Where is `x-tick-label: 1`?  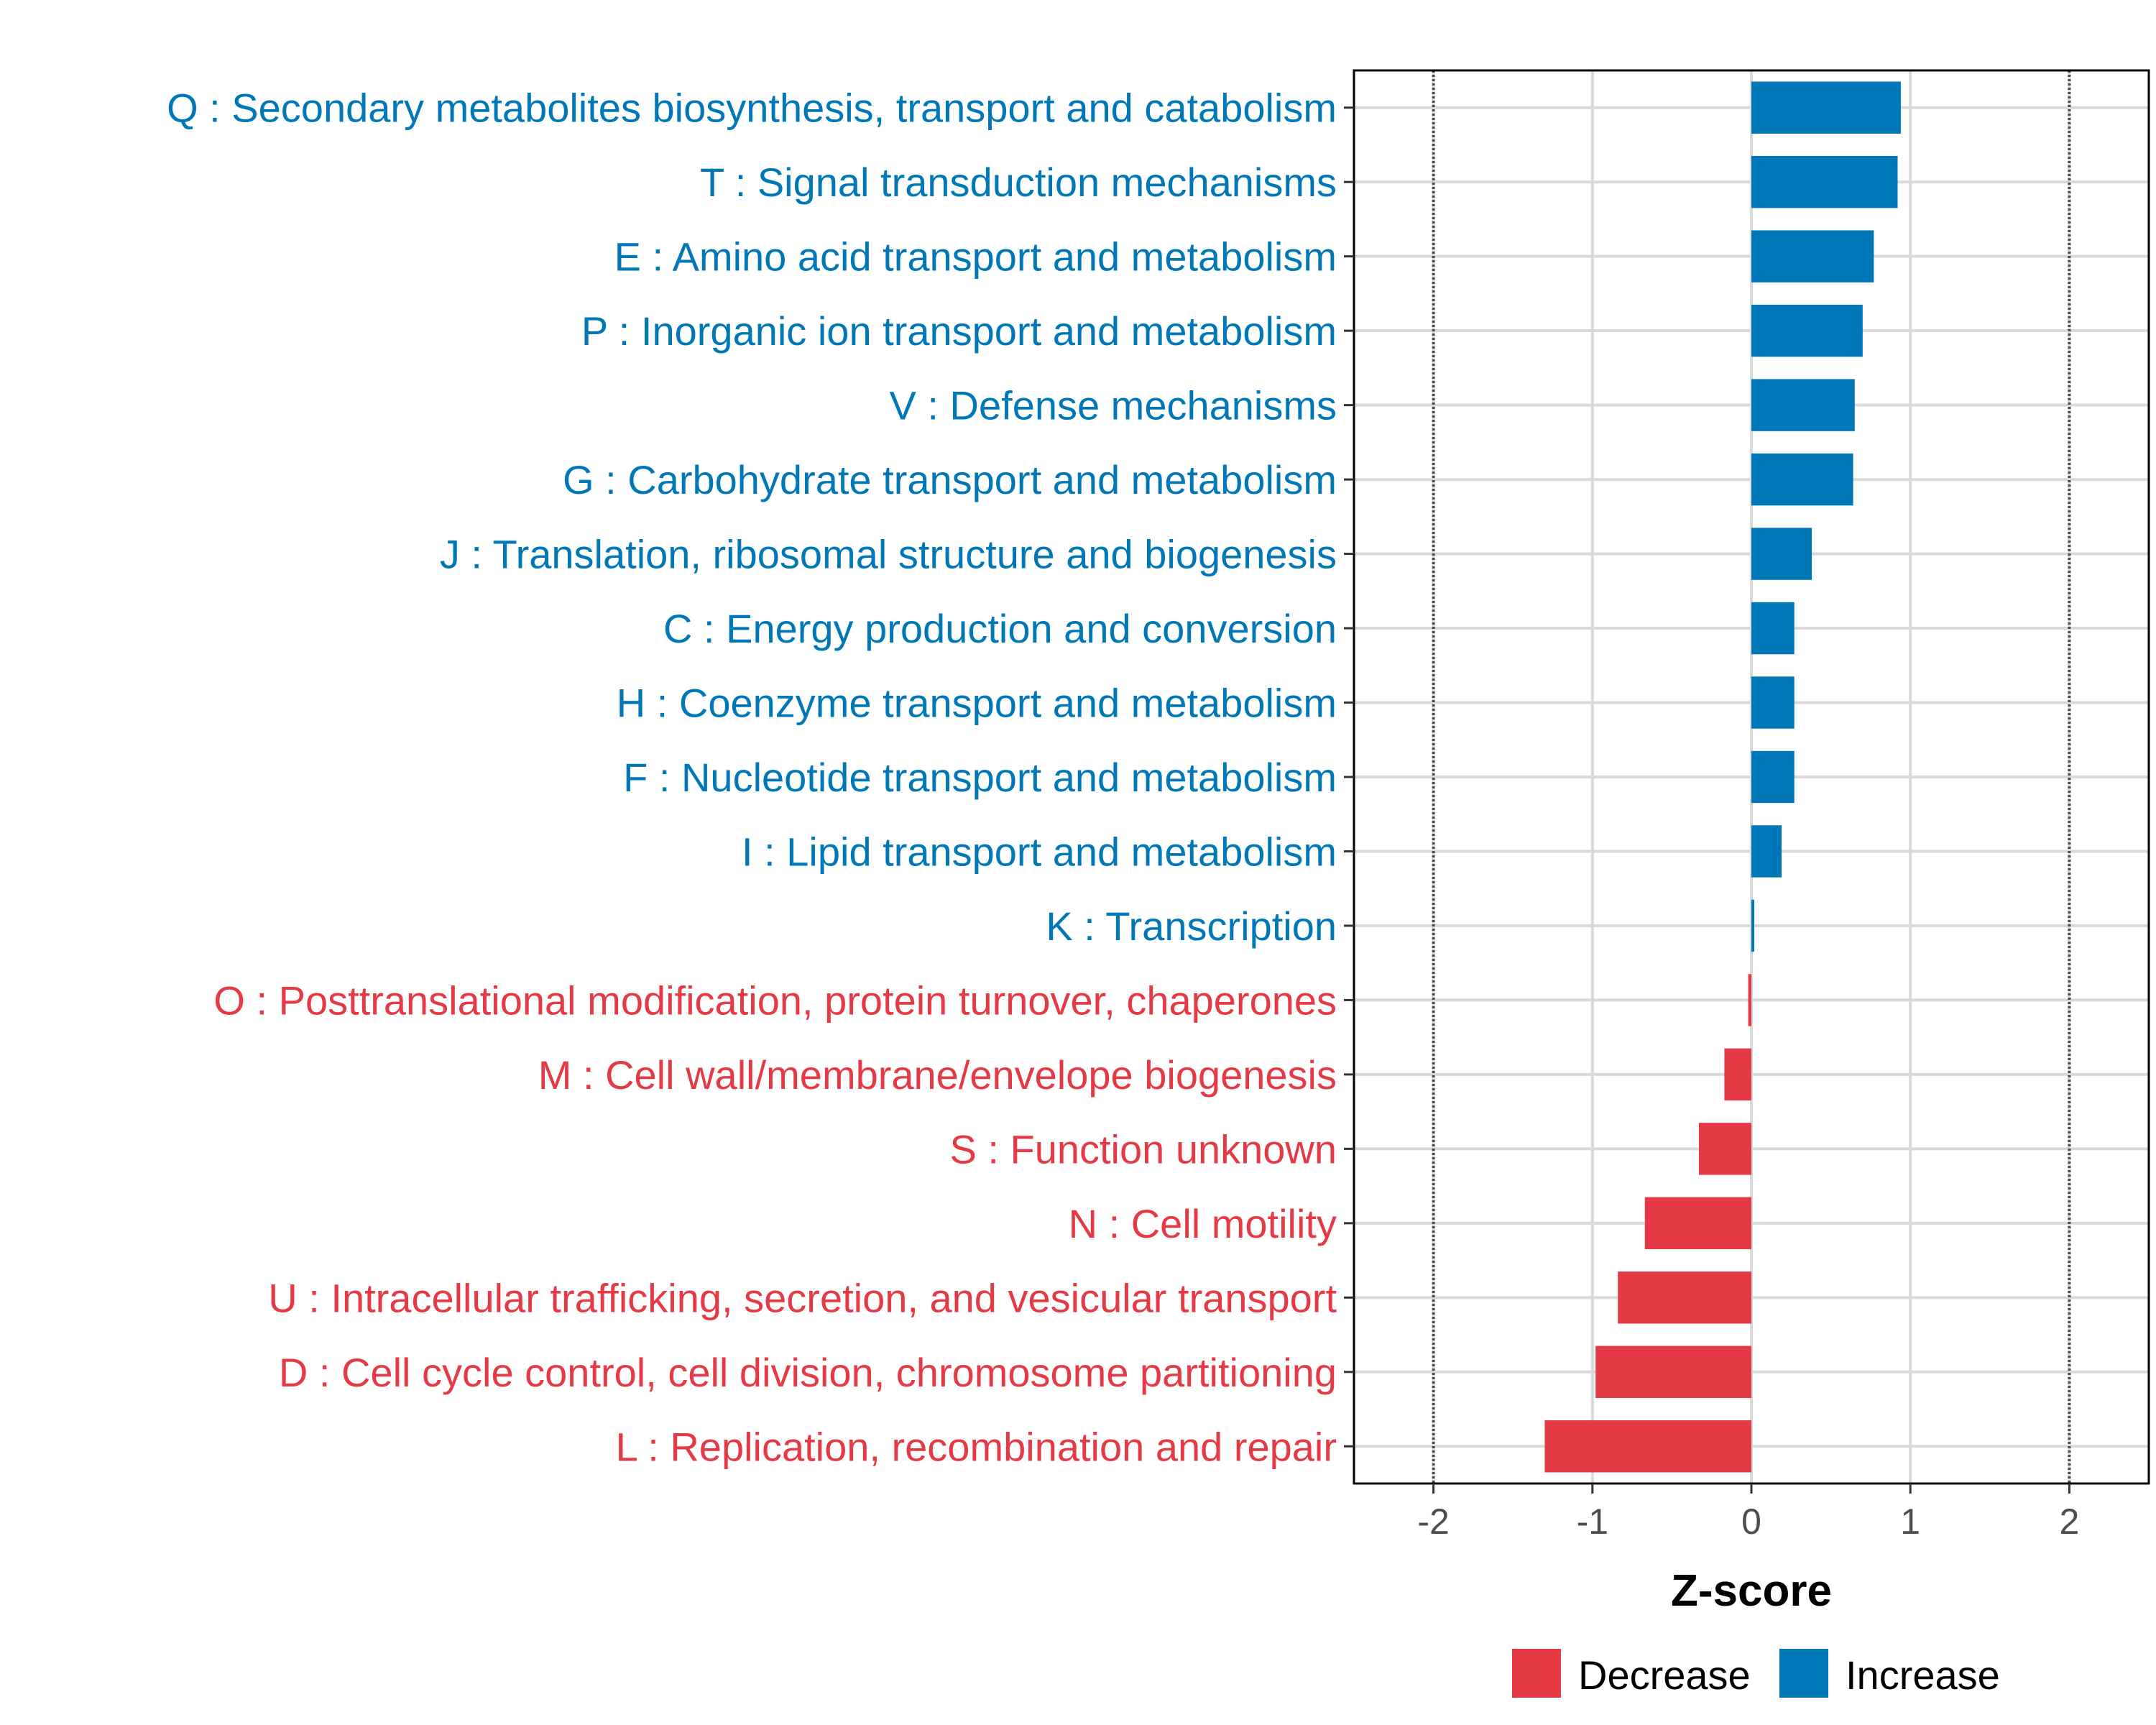 x-tick-label: 1 is located at coordinates (1910, 1521).